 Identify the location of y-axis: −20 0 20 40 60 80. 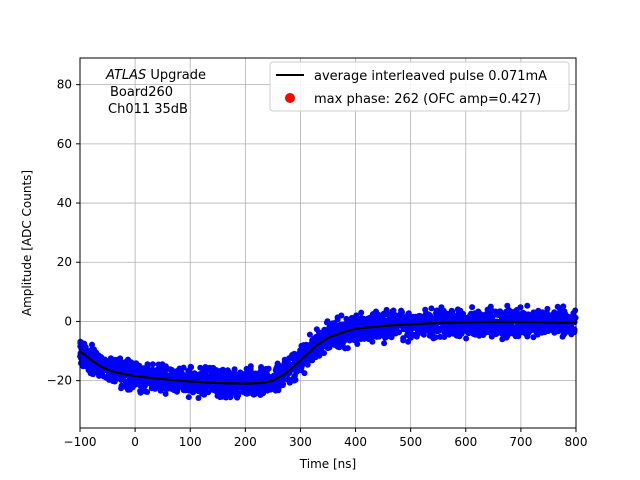
(63, 233).